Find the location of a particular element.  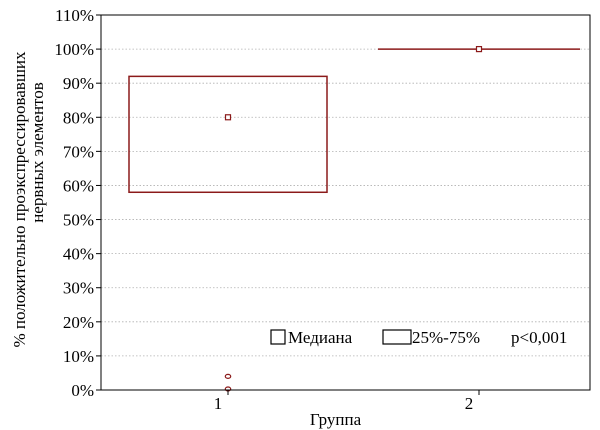

x-axis-title: Группа is located at coordinates (336, 419).